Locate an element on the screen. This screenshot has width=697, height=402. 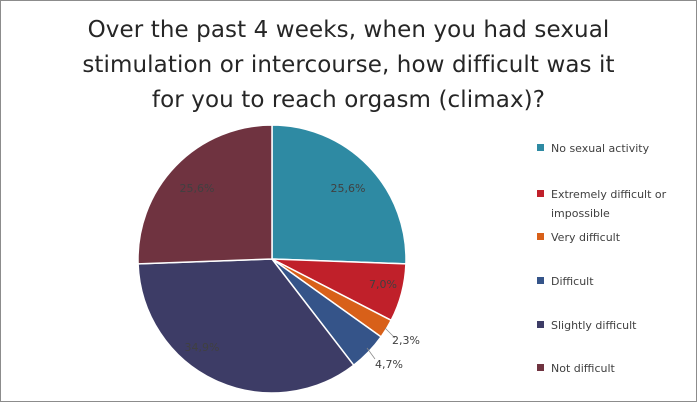
data-label: 4,7% is located at coordinates (389, 364).